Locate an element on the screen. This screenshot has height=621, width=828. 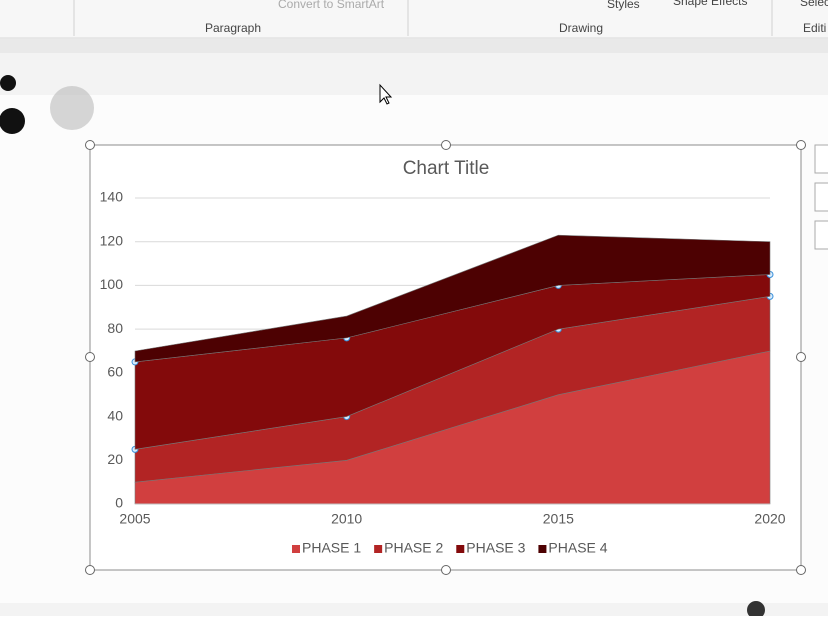
styles-button: Styles is located at coordinates (623, 5).